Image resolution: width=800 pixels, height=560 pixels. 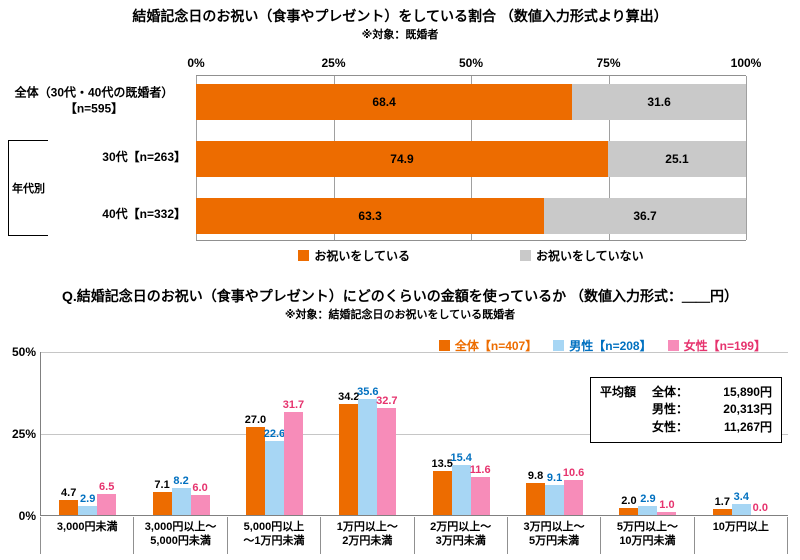 I want to click on bar-value-label: 35.6, so click(x=368, y=391).